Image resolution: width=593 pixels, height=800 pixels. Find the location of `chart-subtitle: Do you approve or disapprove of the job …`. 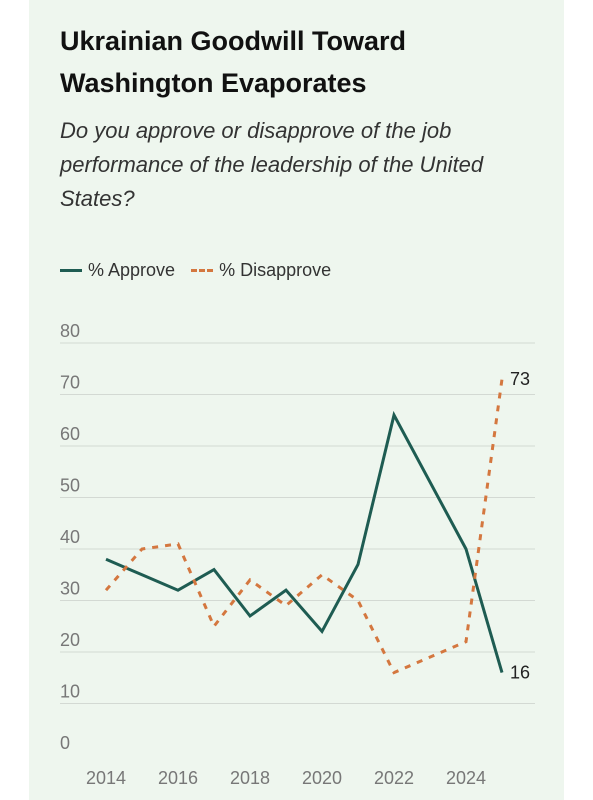

chart-subtitle: Do you approve or disapprove of the job … is located at coordinates (272, 164).